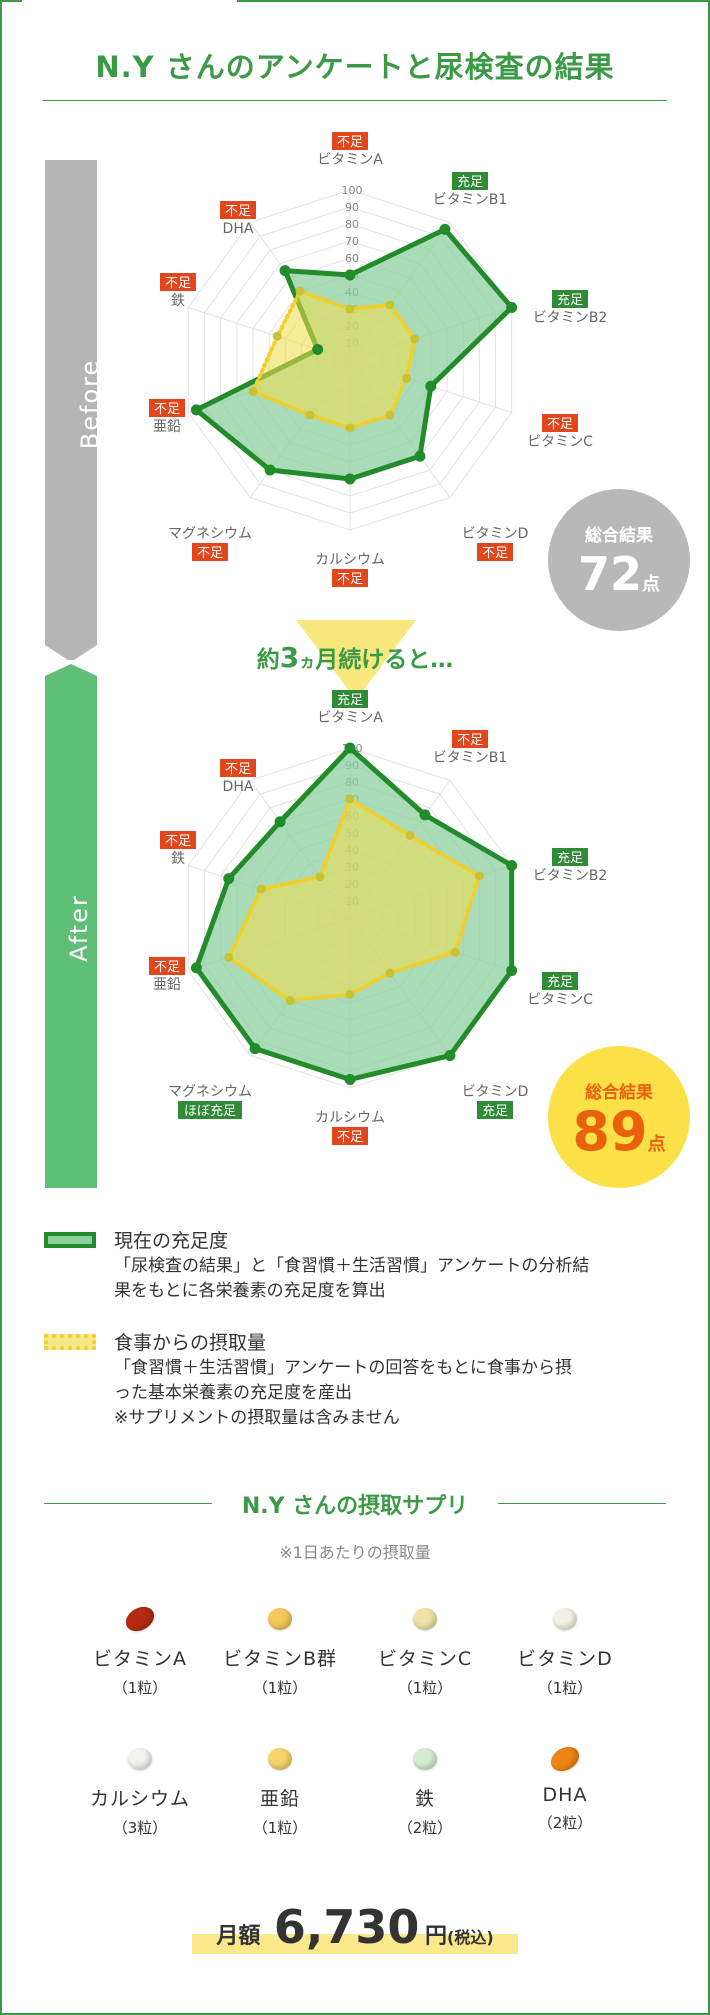 This screenshot has width=710, height=2015. Describe the element at coordinates (390, 415) in the screenshot. I see `food-point-vitamin-d` at that location.